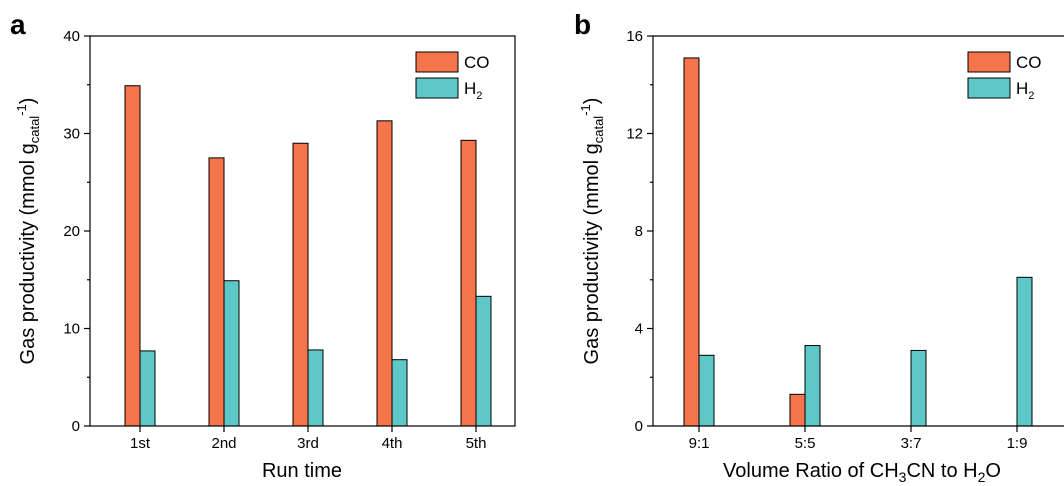 Image resolution: width=1064 pixels, height=486 pixels. I want to click on panel-b-y-tick-label: 4, so click(639, 329).